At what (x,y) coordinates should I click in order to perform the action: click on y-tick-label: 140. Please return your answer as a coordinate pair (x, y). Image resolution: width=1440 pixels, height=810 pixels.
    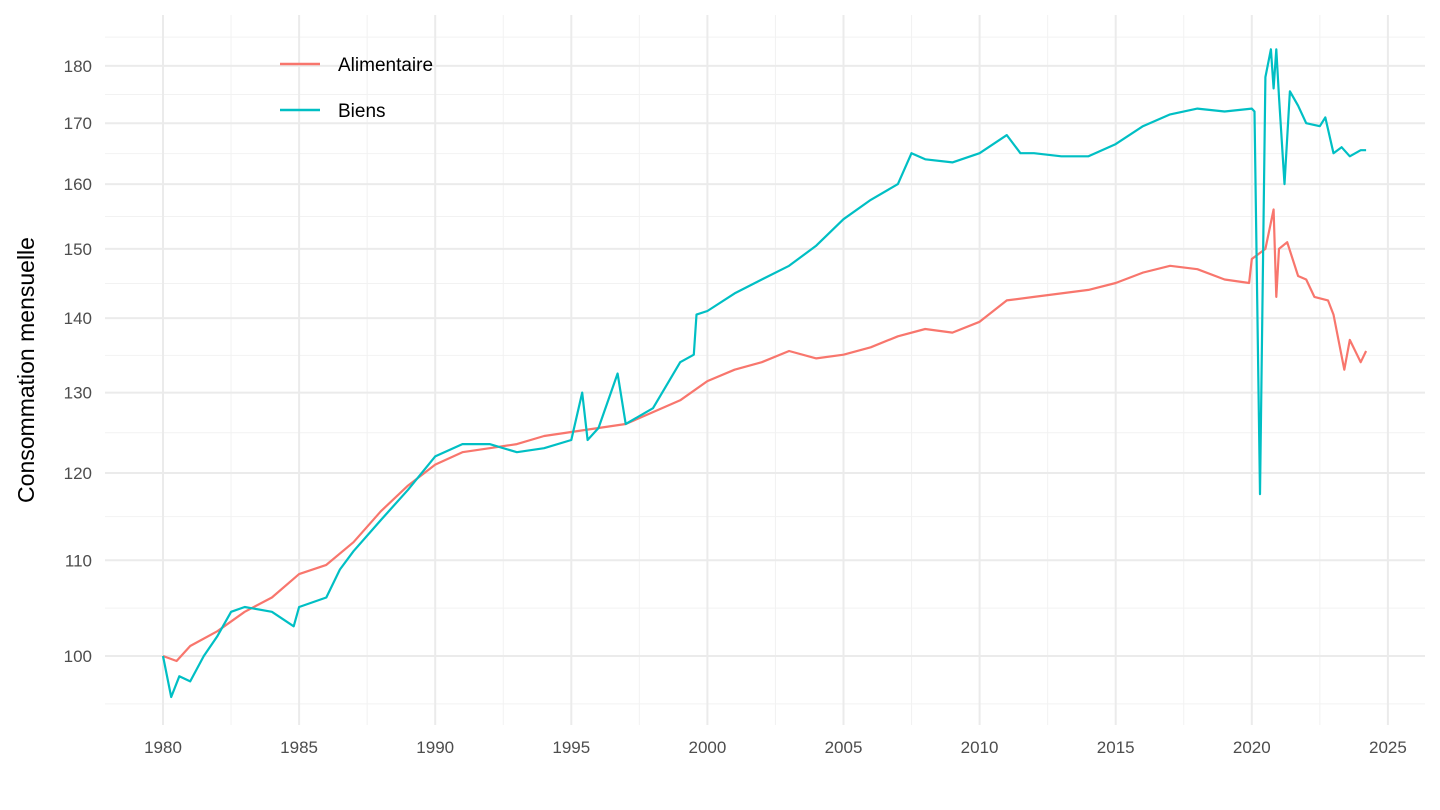
    Looking at the image, I should click on (78, 318).